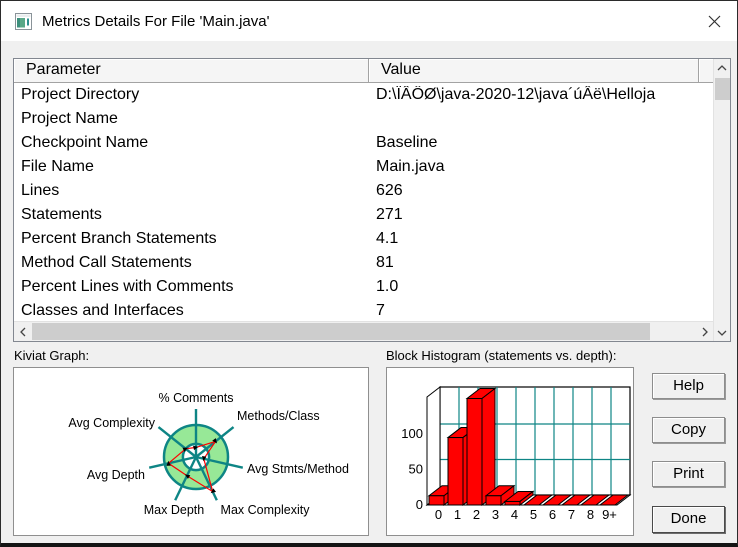 The width and height of the screenshot is (738, 547). Describe the element at coordinates (363, 119) in the screenshot. I see `table-row: Project Name` at that location.